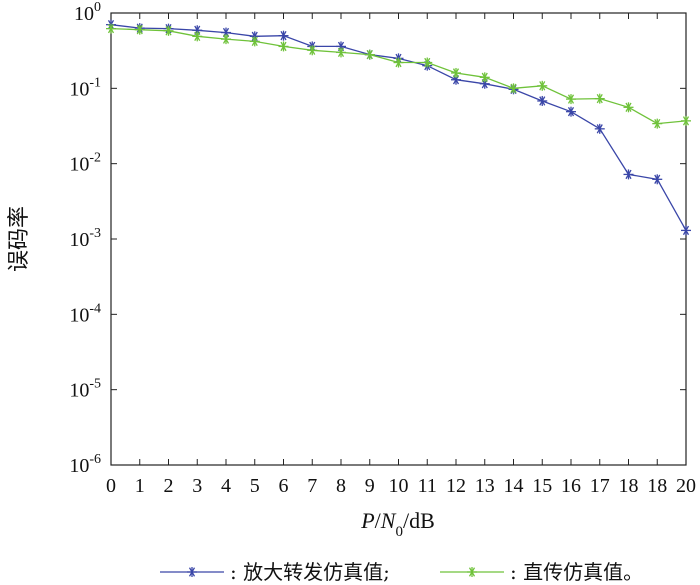  I want to click on x-tick-label: 5, so click(255, 486).